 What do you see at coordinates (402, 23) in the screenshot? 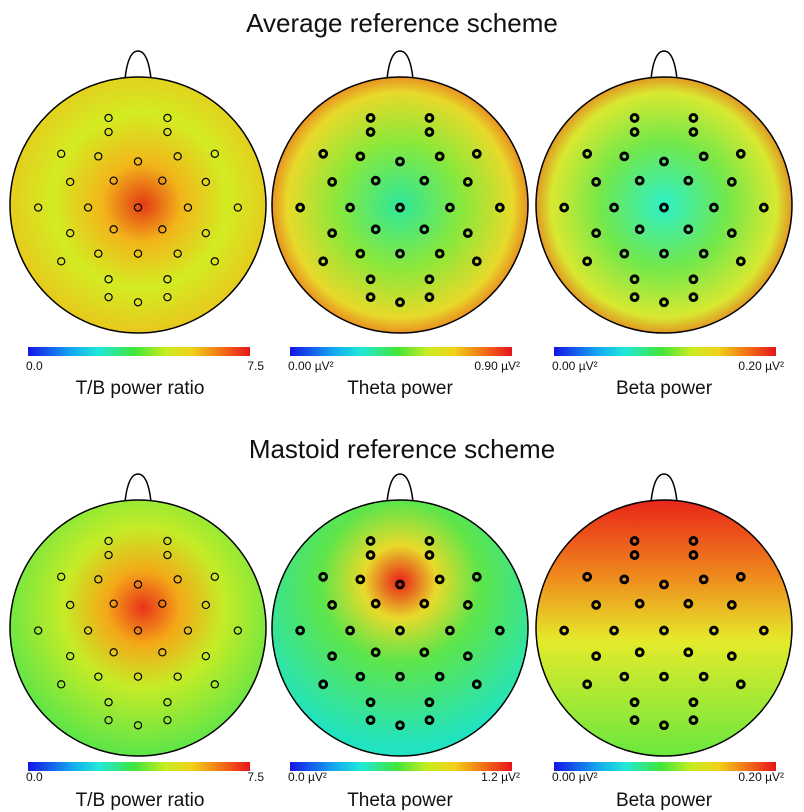
I see `section-title-average: Average reference scheme` at bounding box center [402, 23].